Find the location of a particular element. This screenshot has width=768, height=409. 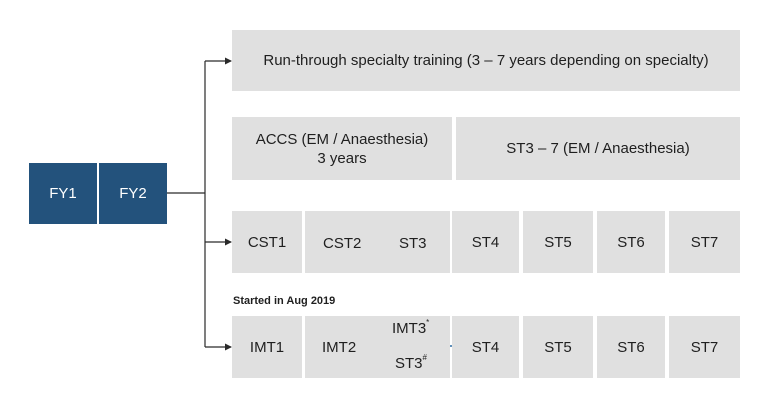

accs-box: ACCS (EM / Anaesthesia) 3 years is located at coordinates (342, 148).